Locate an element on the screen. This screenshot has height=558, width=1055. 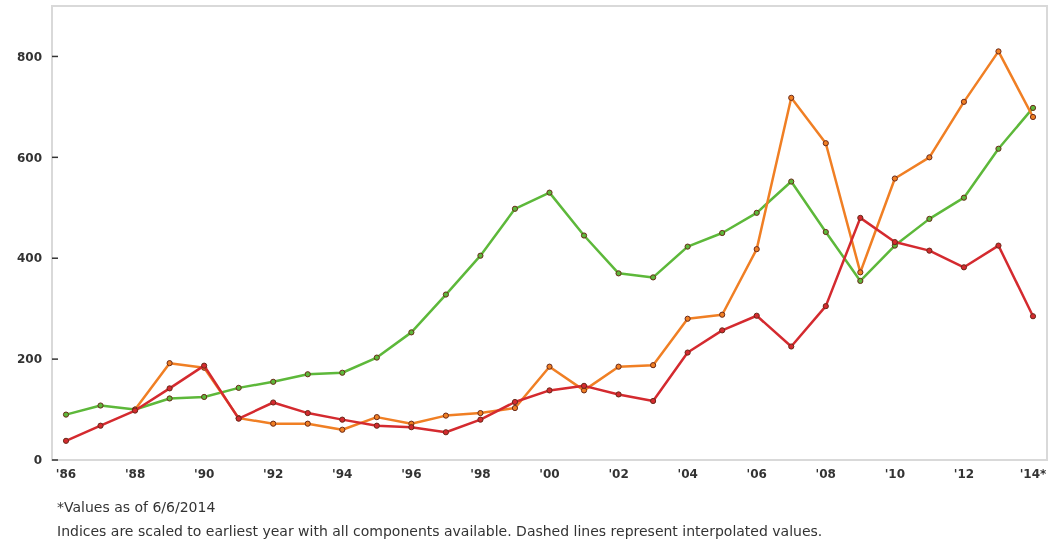
x-tick-label: '12 is located at coordinates (964, 474).